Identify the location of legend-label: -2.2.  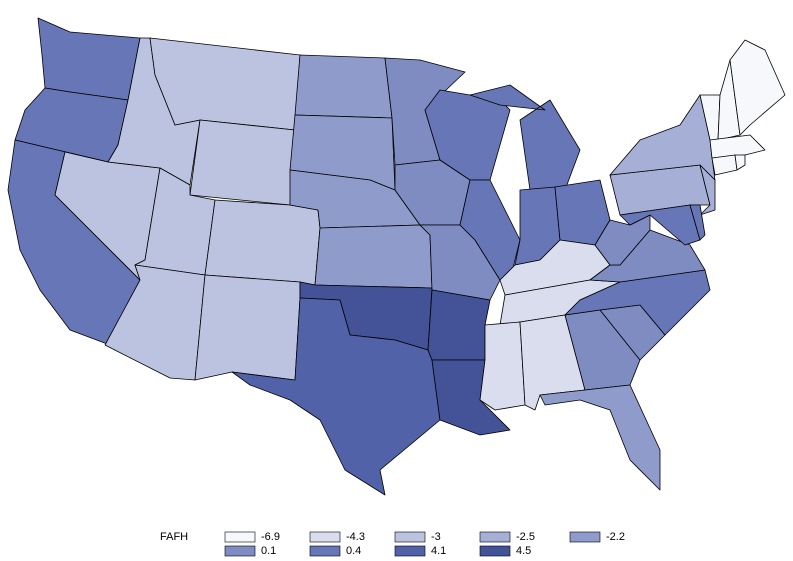
(615, 537).